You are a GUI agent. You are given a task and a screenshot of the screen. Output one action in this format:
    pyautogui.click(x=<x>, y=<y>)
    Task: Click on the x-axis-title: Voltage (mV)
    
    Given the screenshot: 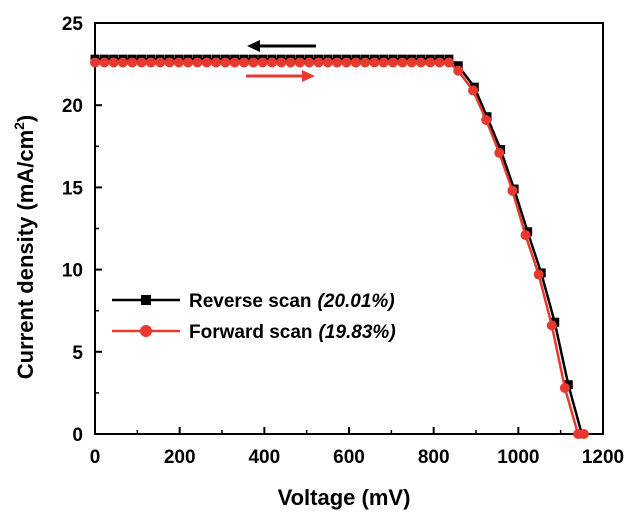 What is the action you would take?
    pyautogui.click(x=344, y=497)
    